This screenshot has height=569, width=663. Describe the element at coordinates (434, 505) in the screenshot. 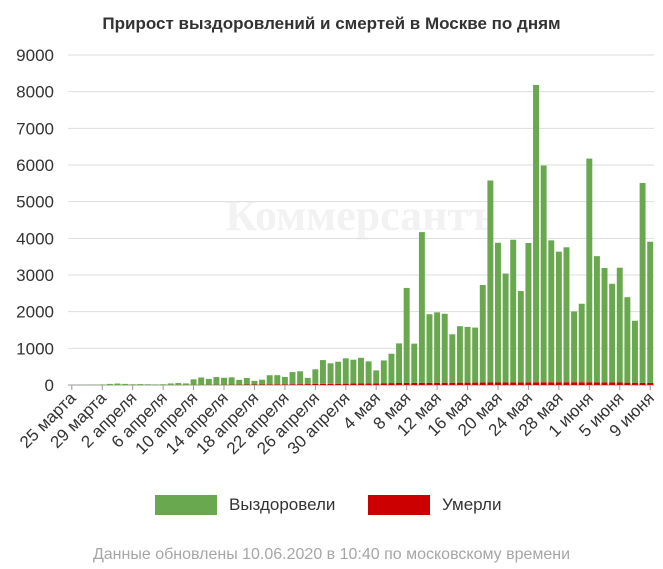

I see `legend-item-deaths: Умерли` at that location.